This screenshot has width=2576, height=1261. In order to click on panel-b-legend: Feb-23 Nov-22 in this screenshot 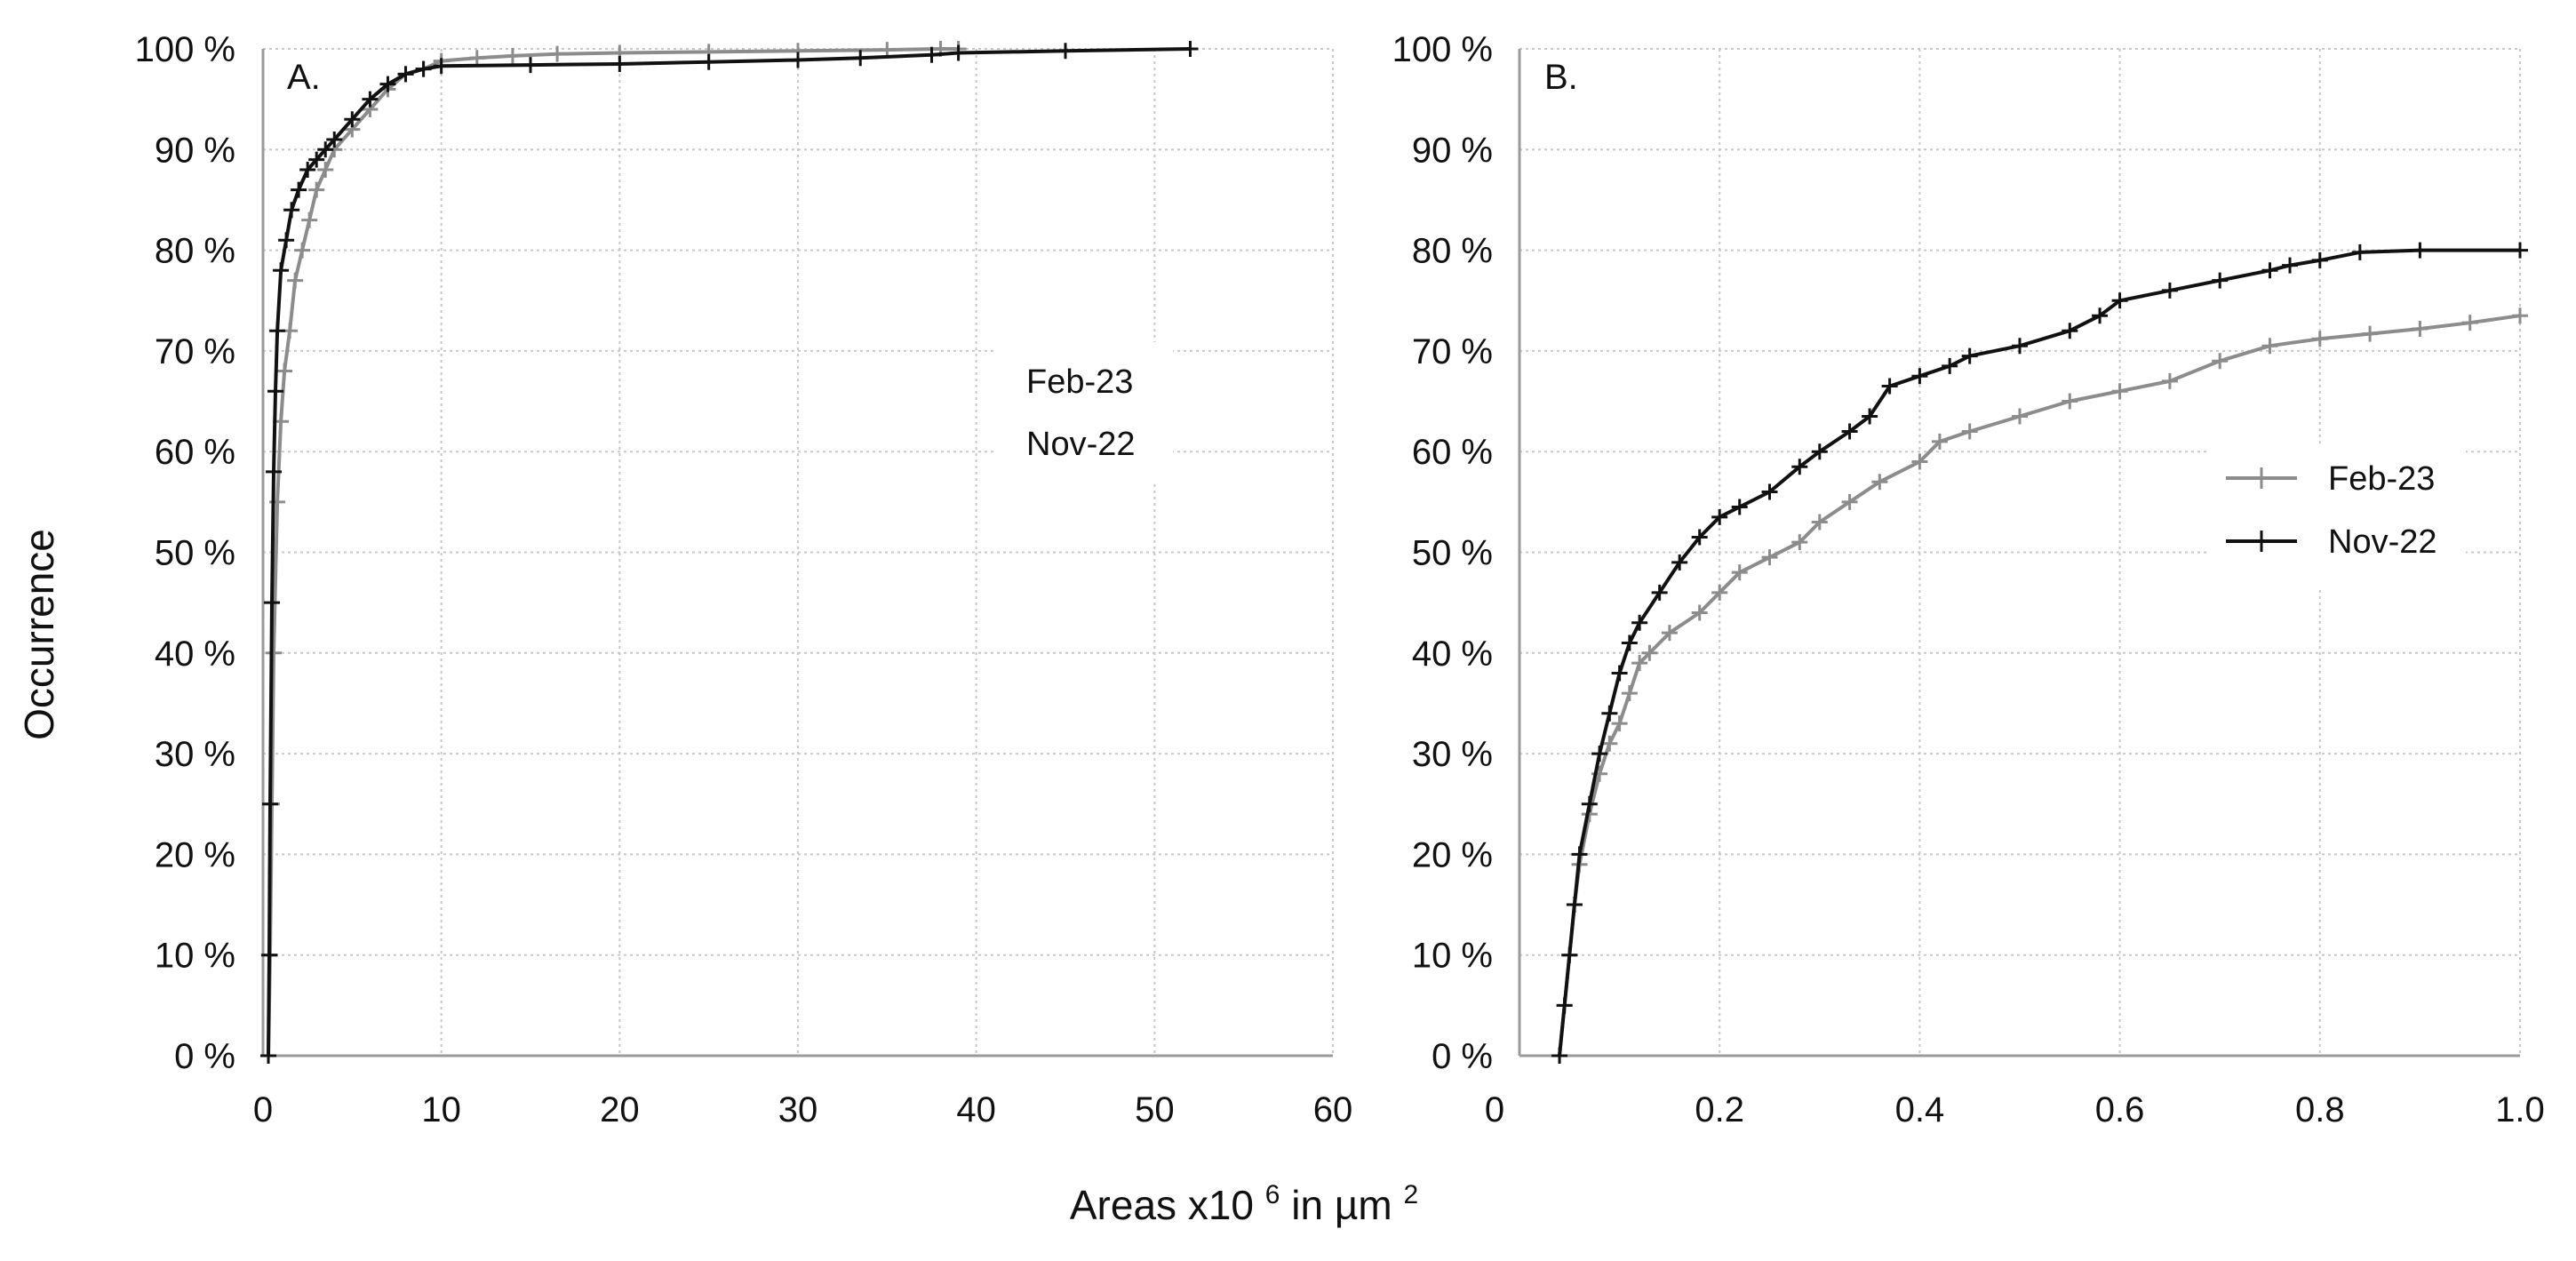, I will do `click(2337, 516)`.